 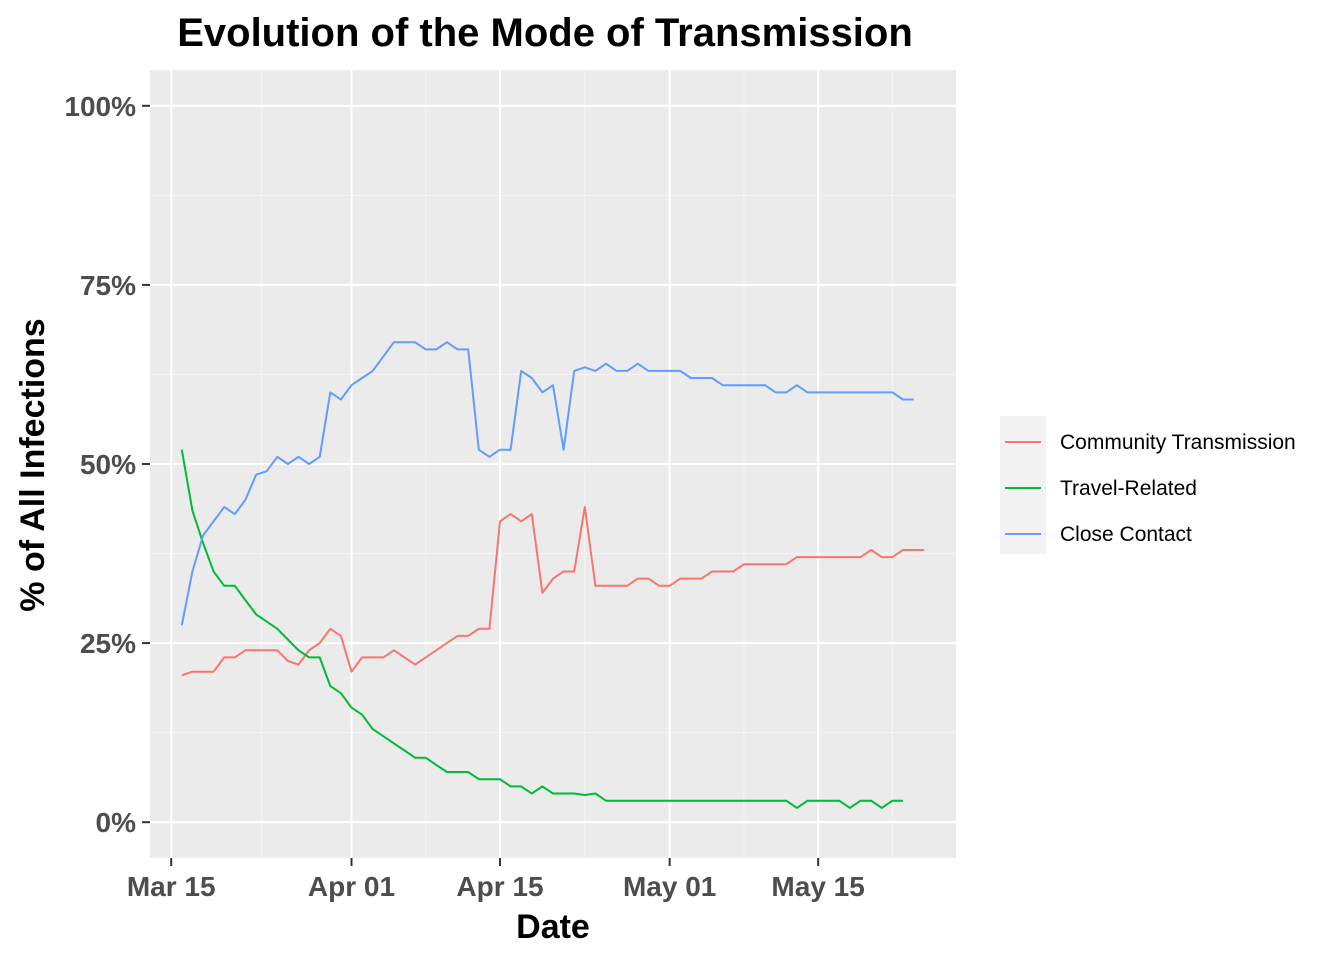 I want to click on y-axis-title: % of All Infections, so click(x=33, y=464).